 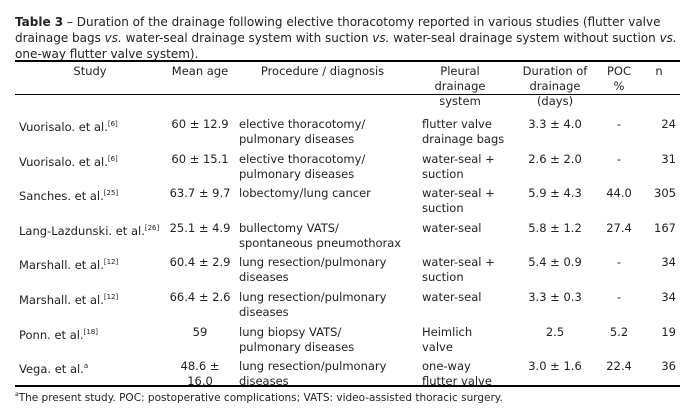 I want to click on reference-mark: [25], so click(x=111, y=193).